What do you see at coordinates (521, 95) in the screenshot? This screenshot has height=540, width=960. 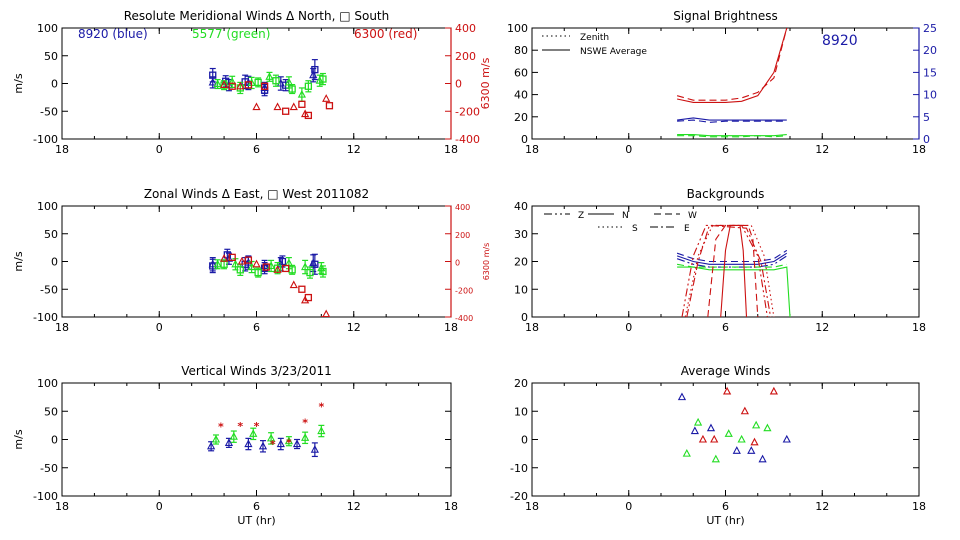 I see `y-tick-label: 40` at bounding box center [521, 95].